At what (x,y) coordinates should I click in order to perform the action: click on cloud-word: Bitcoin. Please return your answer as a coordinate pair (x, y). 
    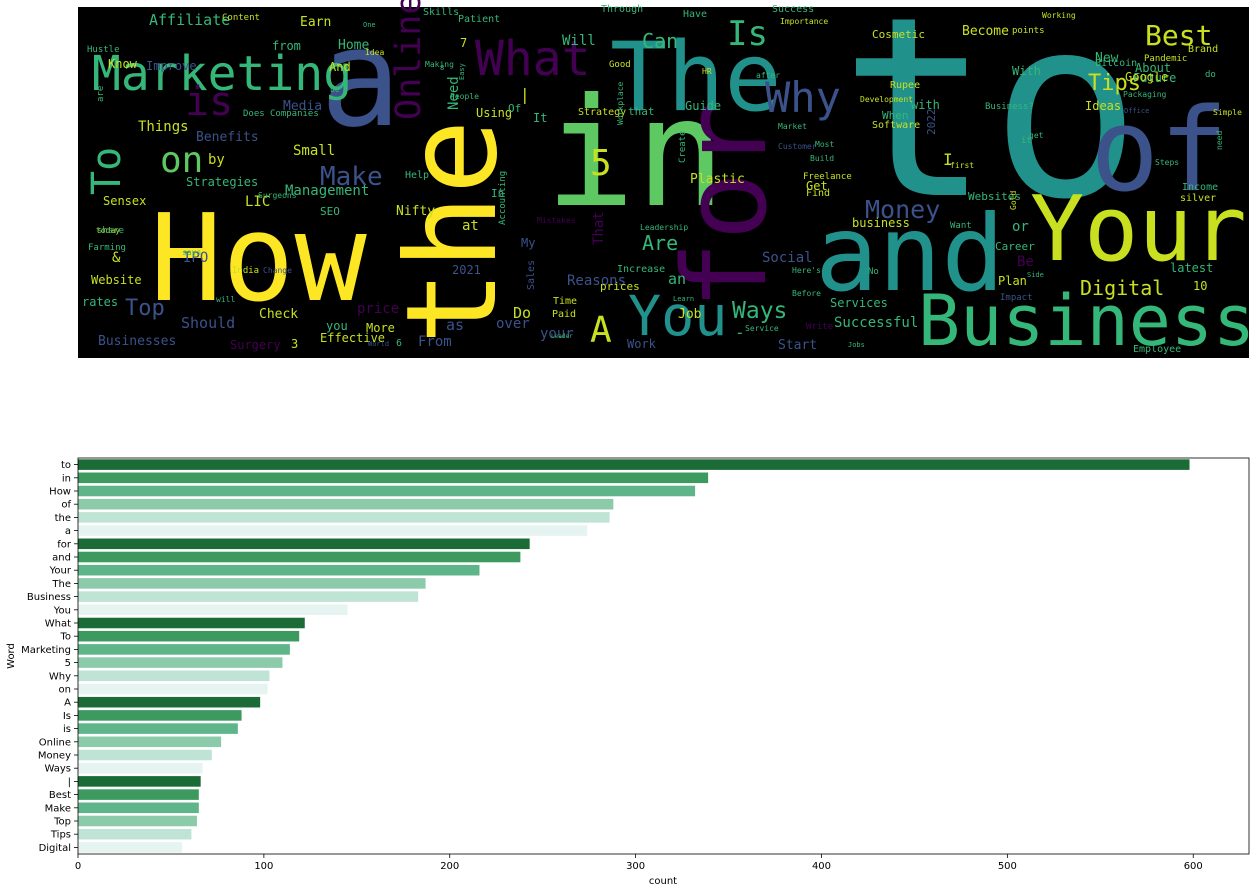
    Looking at the image, I should click on (1116, 63).